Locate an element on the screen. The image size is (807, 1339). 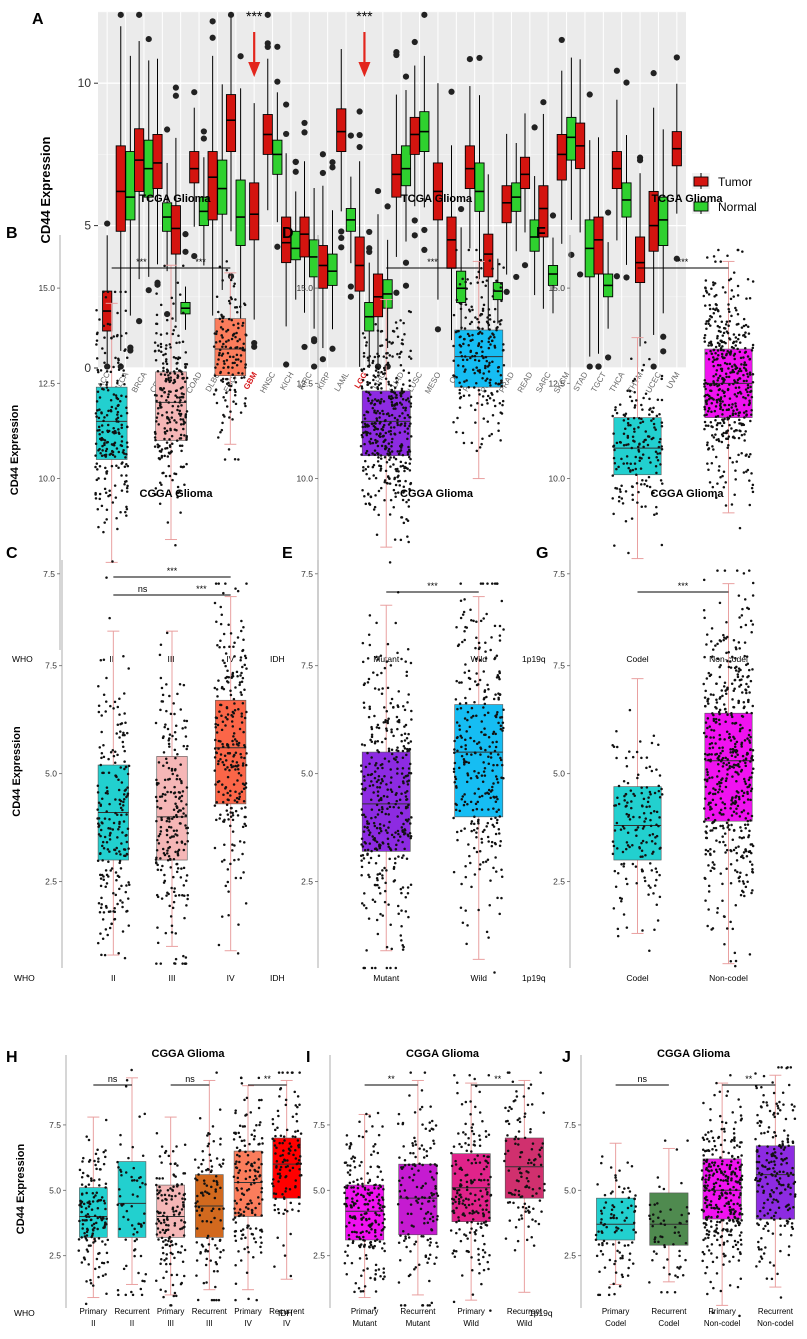
panel-a-arrow-head is located at coordinates (364, 69).